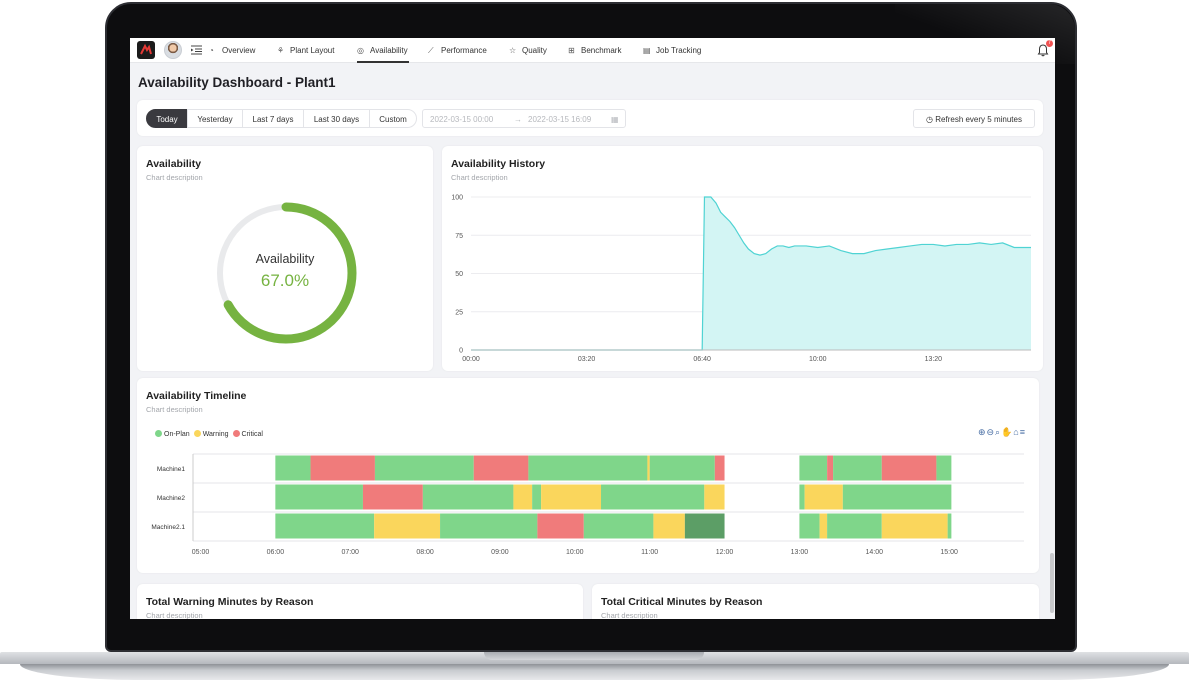 The height and width of the screenshot is (693, 1189). Describe the element at coordinates (389, 50) in the screenshot. I see `nav-tab-label: Availability` at that location.